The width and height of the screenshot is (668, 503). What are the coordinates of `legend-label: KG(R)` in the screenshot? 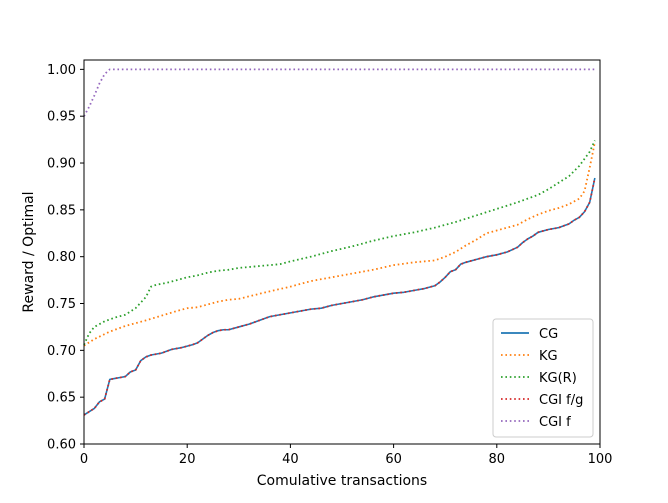 It's located at (558, 378).